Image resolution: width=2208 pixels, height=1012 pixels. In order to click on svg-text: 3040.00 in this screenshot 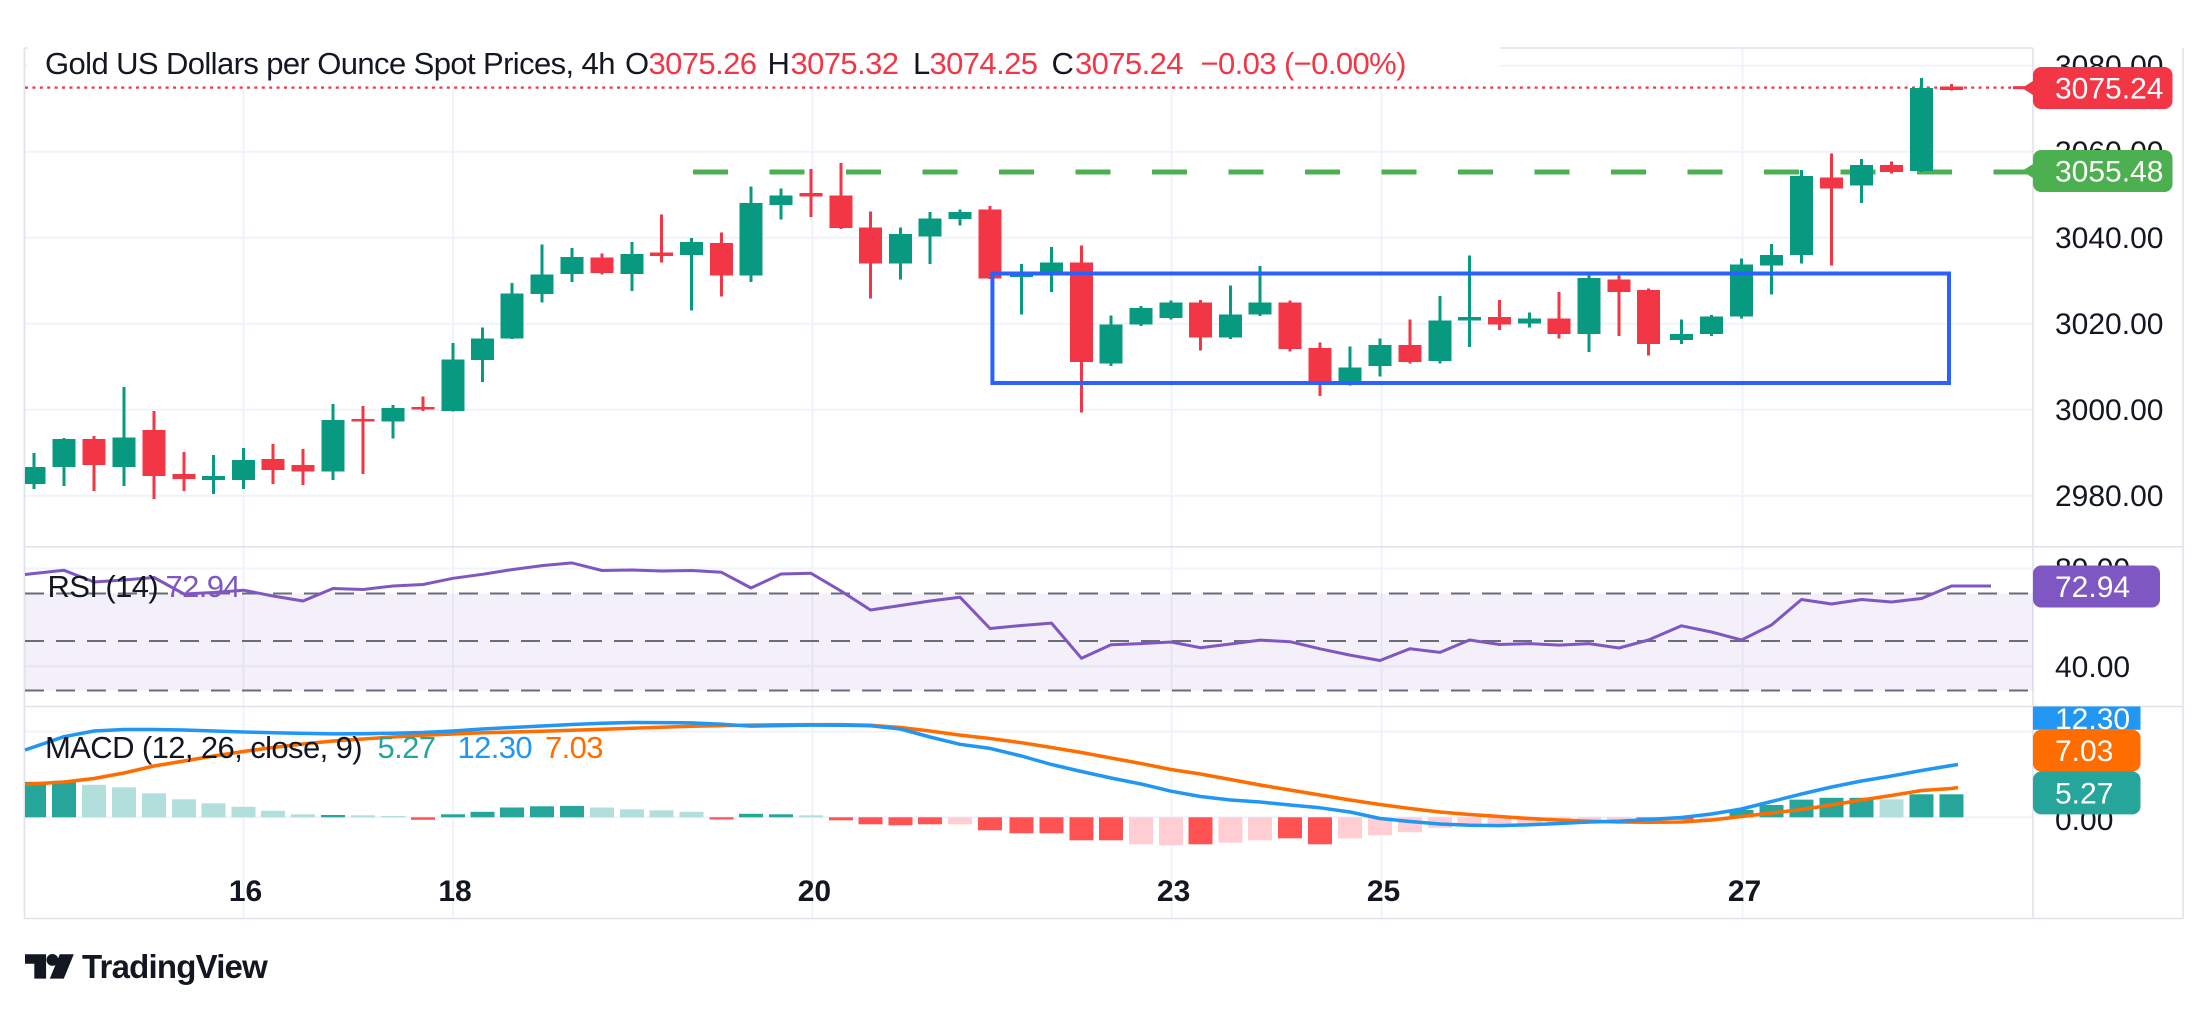, I will do `click(2109, 238)`.